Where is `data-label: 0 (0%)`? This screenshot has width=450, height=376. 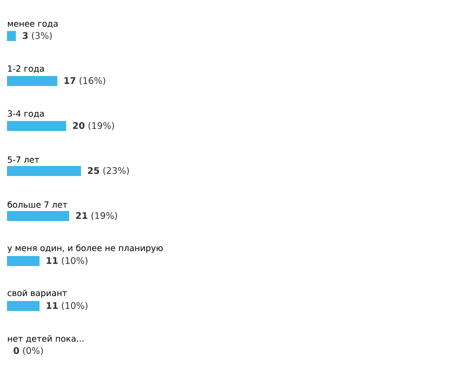 data-label: 0 (0%) is located at coordinates (28, 351).